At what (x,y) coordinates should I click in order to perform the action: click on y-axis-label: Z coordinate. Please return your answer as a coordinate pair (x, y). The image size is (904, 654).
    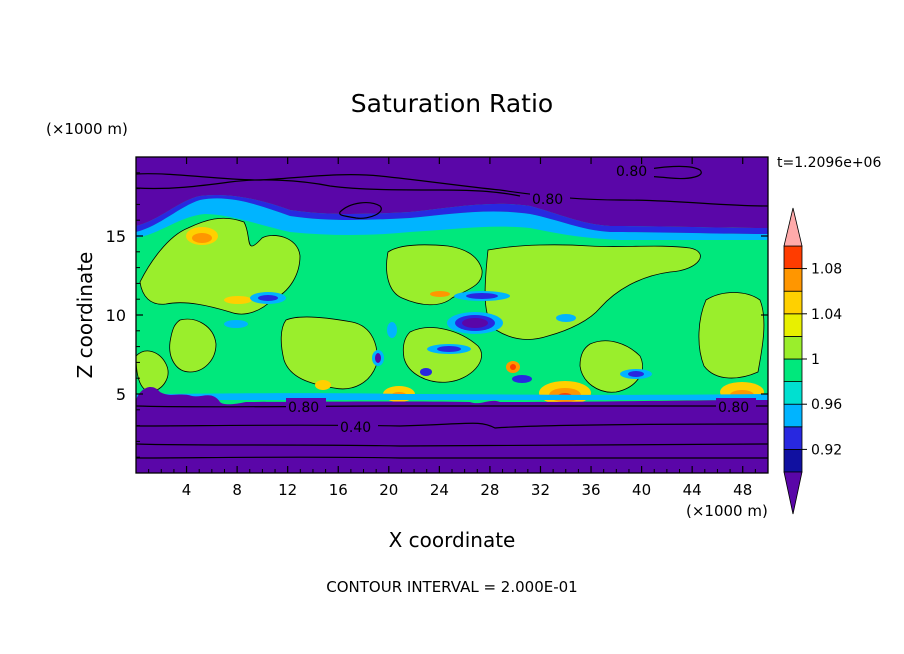
    Looking at the image, I should click on (85, 315).